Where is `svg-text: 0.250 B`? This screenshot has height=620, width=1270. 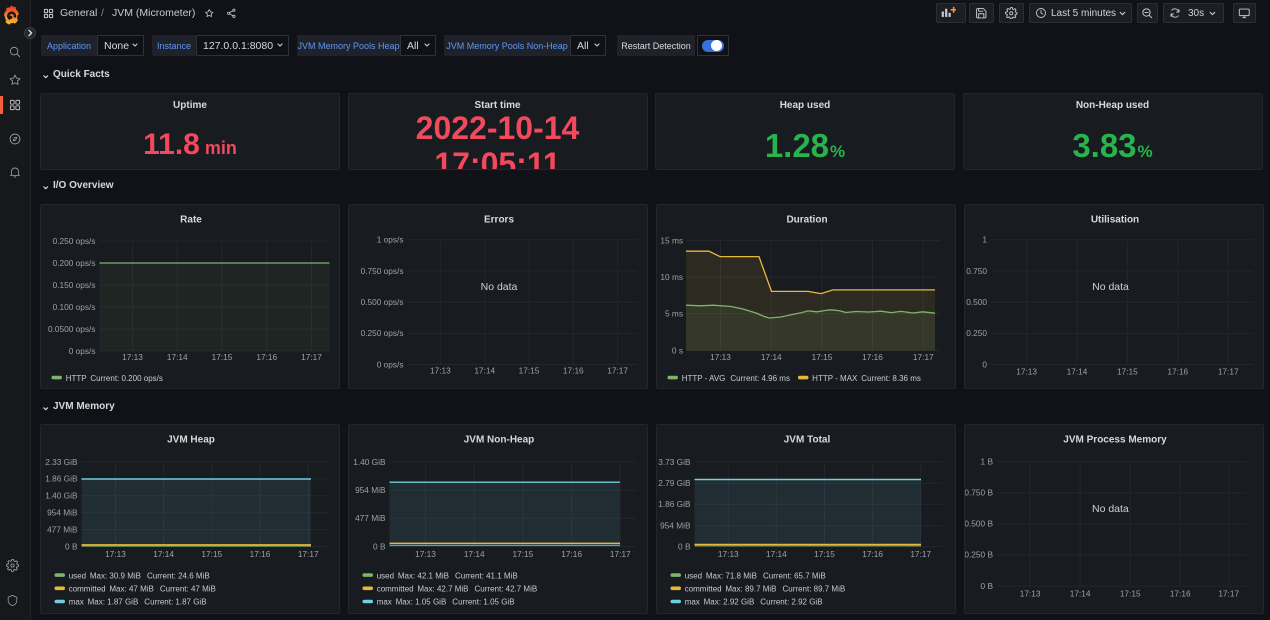
svg-text: 0.250 B is located at coordinates (979, 555).